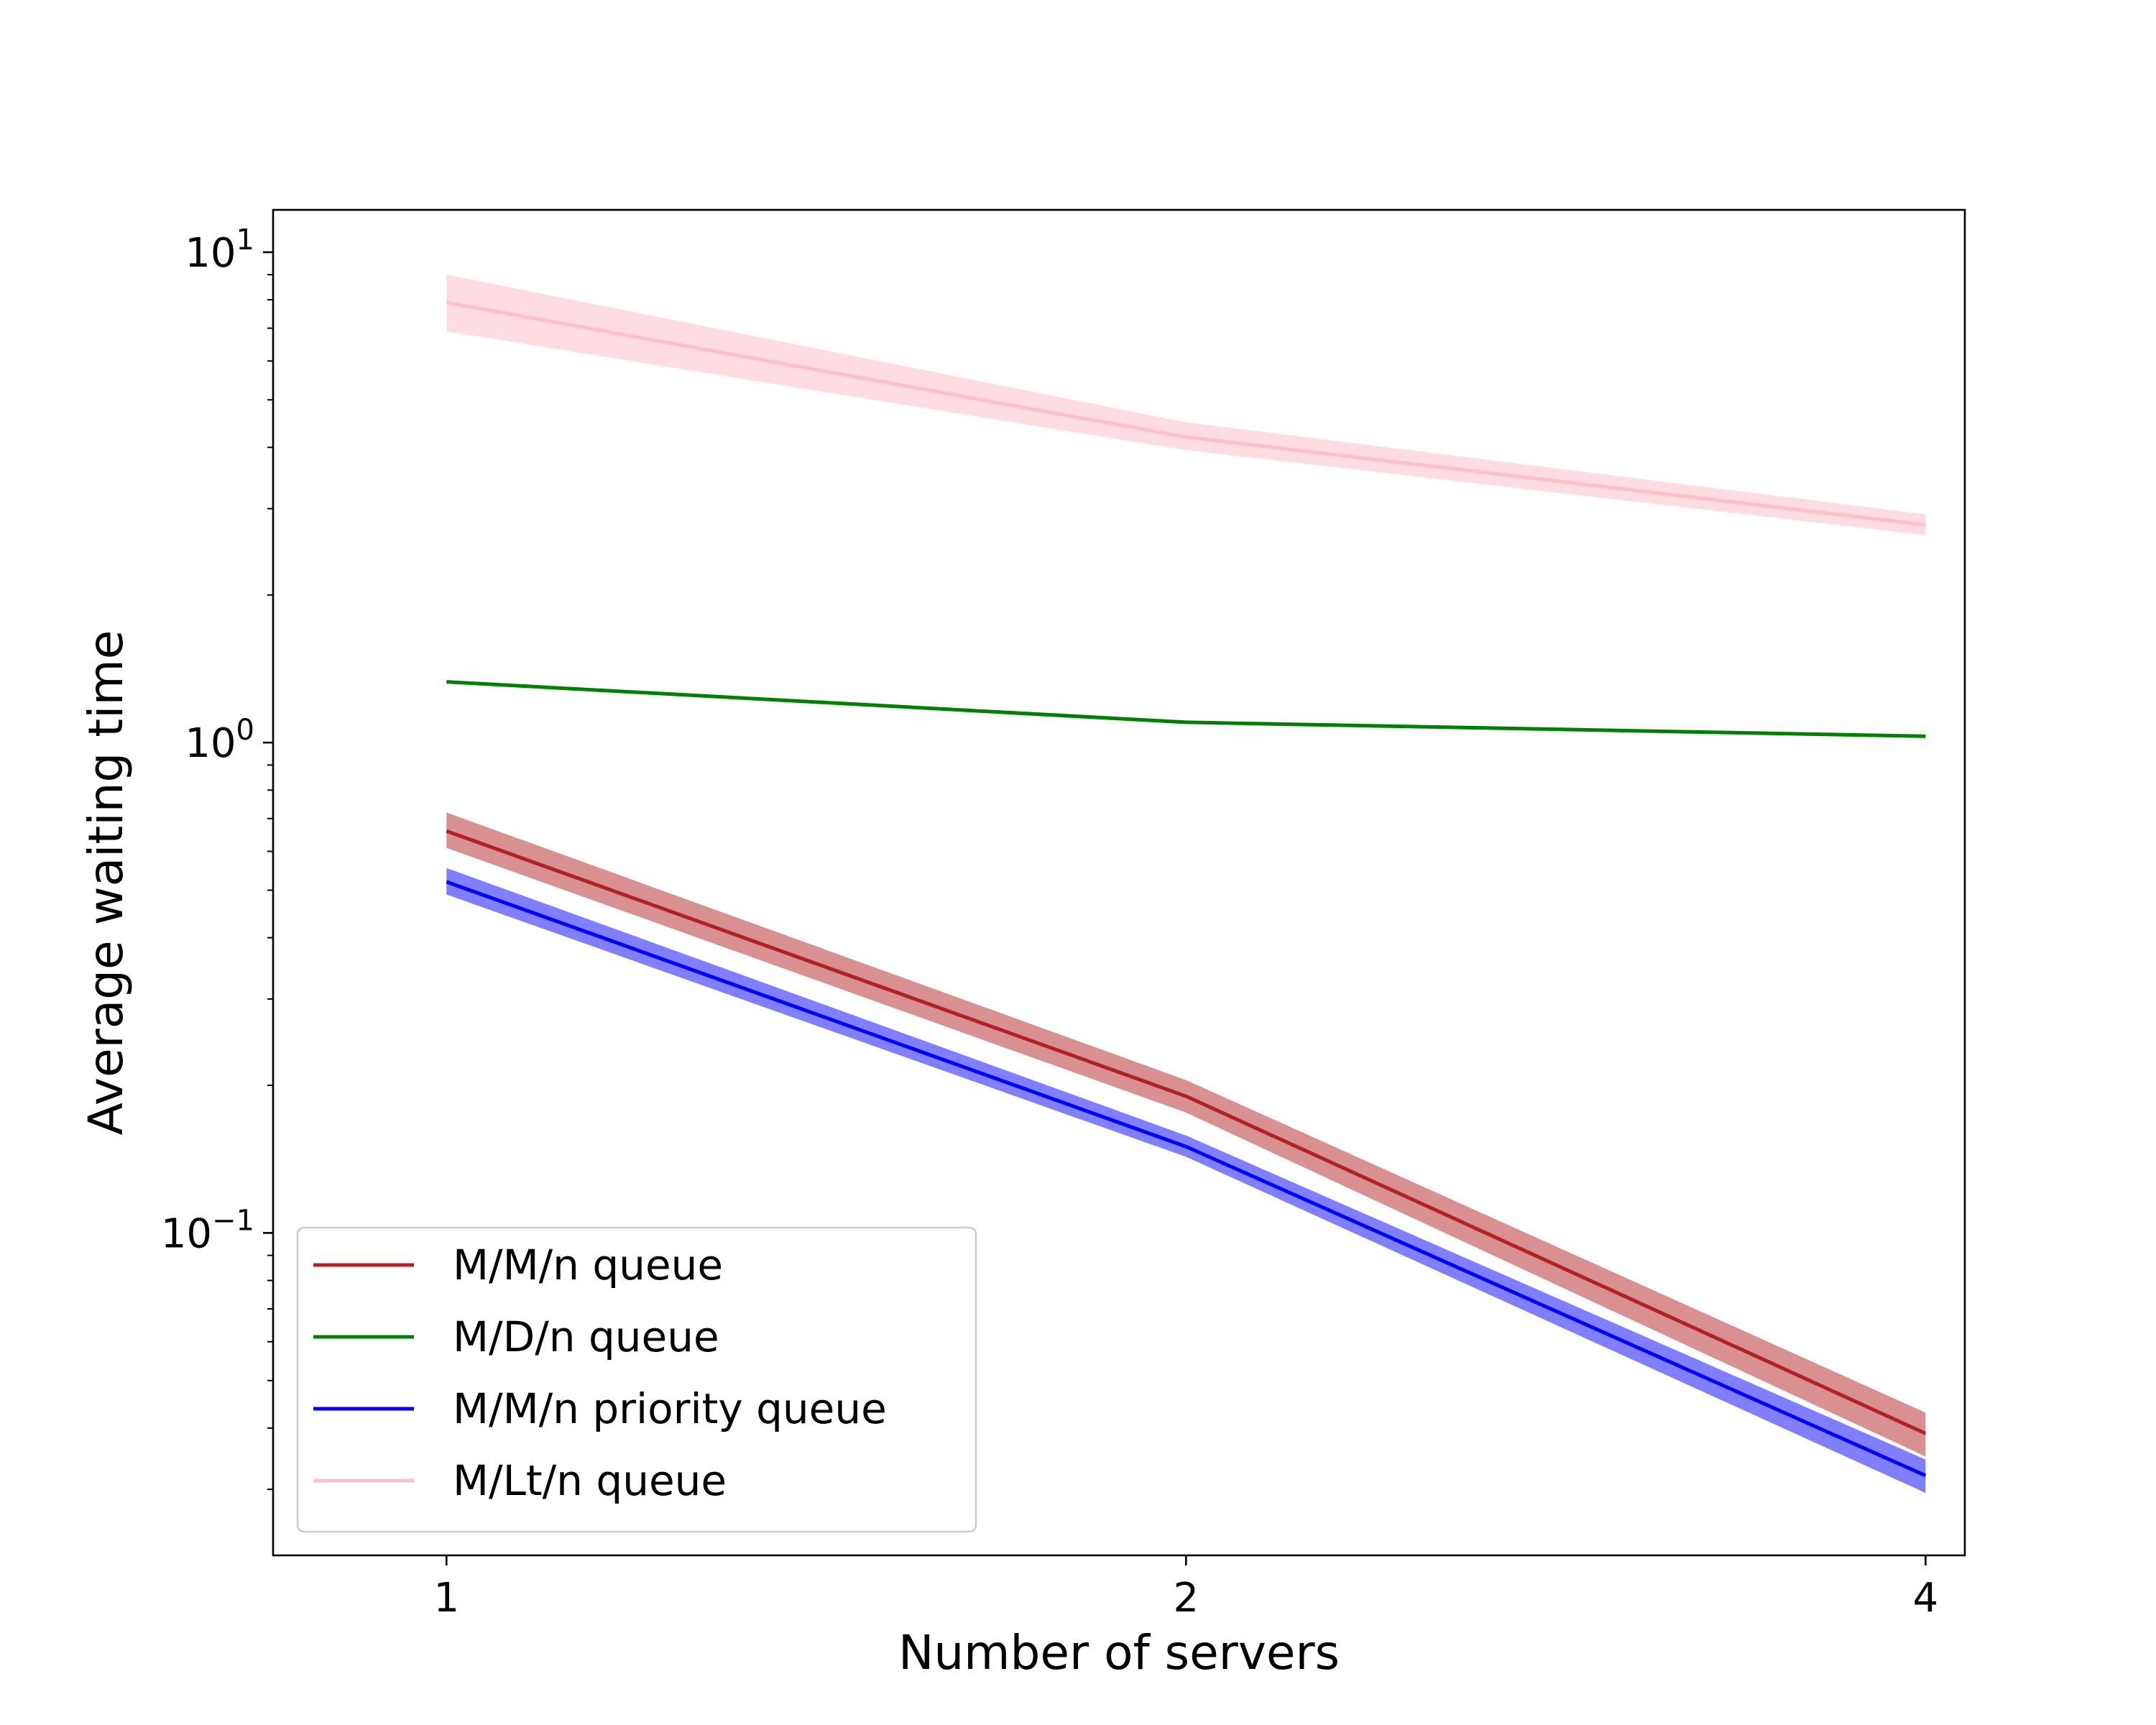  Describe the element at coordinates (106, 883) in the screenshot. I see `y-axis-label: Average waiting time` at that location.